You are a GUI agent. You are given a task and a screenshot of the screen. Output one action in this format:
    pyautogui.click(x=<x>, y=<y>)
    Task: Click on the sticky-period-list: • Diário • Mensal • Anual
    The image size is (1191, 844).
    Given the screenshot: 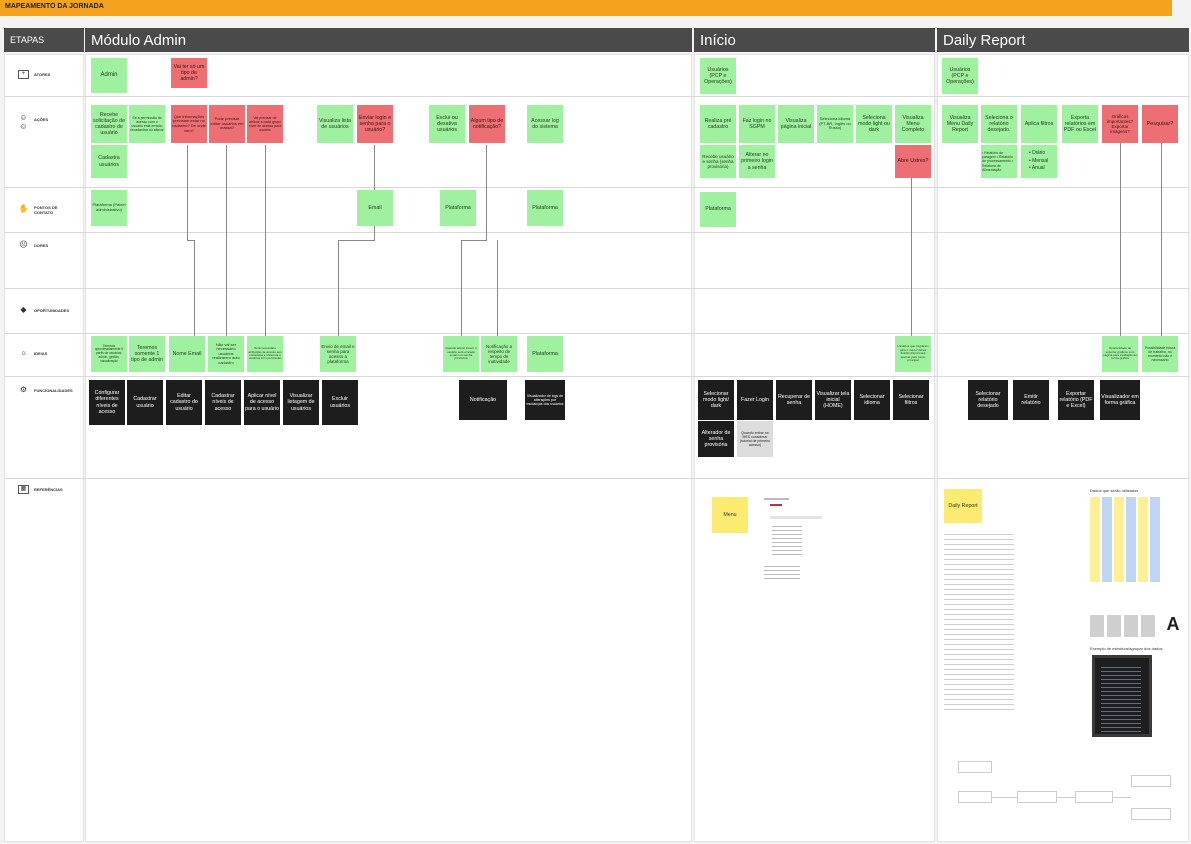 What is the action you would take?
    pyautogui.click(x=1039, y=161)
    